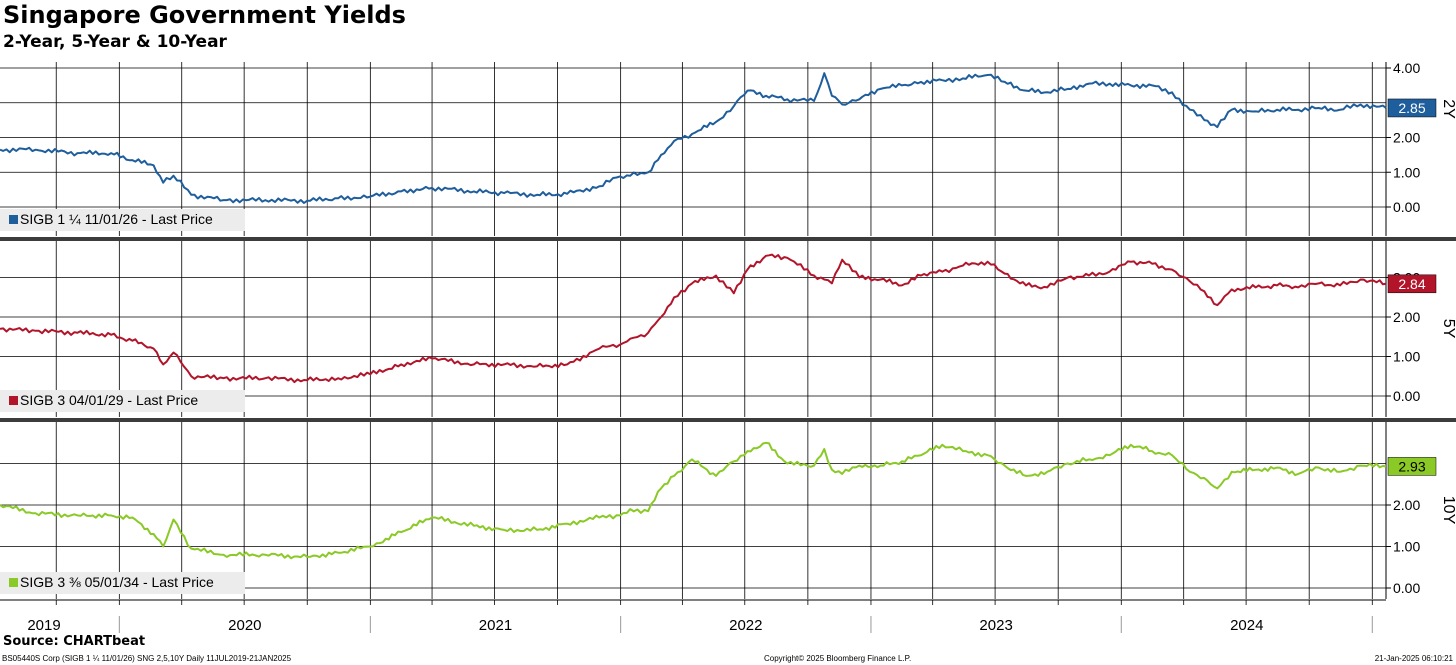 Image resolution: width=1456 pixels, height=665 pixels. What do you see at coordinates (1448, 109) in the screenshot?
I see `panel-label: 2Y` at bounding box center [1448, 109].